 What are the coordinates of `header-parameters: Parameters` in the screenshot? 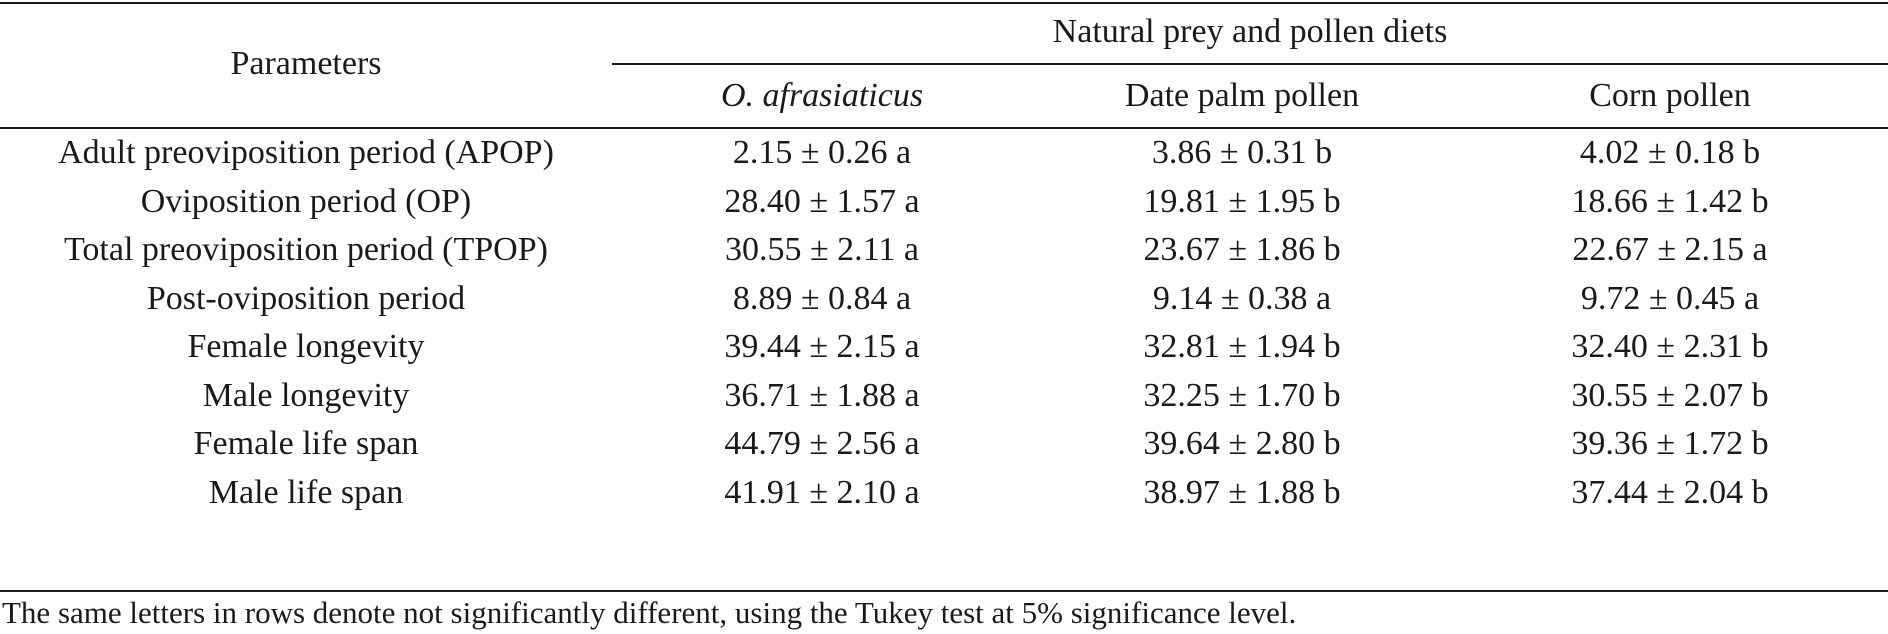 It's located at (306, 63).